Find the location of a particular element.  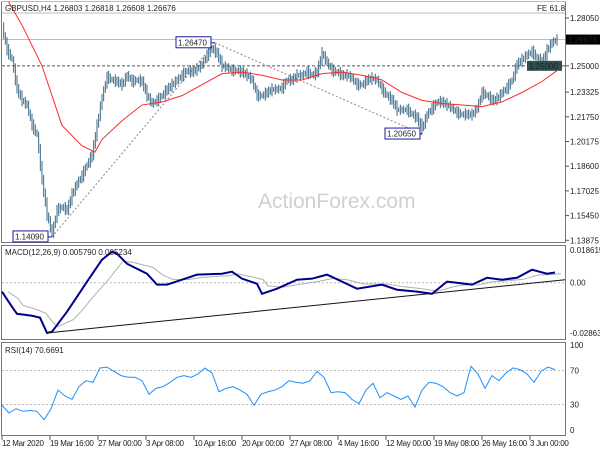

macd-signal-line is located at coordinates (284, 294).